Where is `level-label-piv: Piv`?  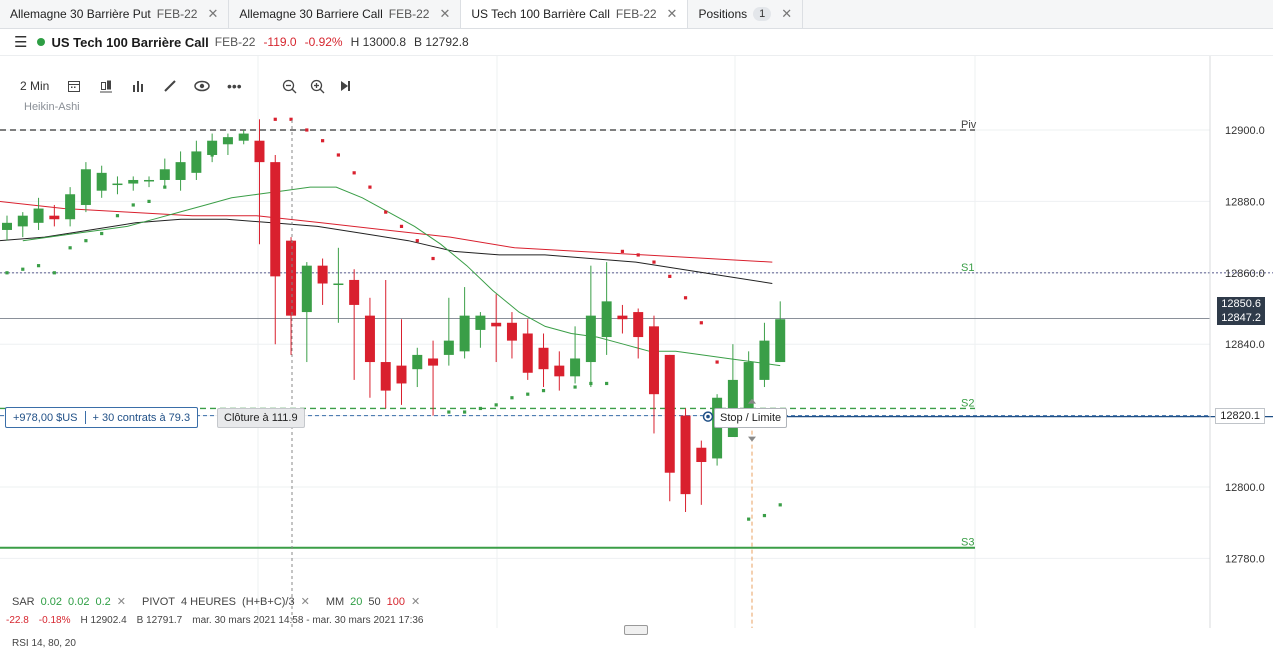 level-label-piv: Piv is located at coordinates (969, 125).